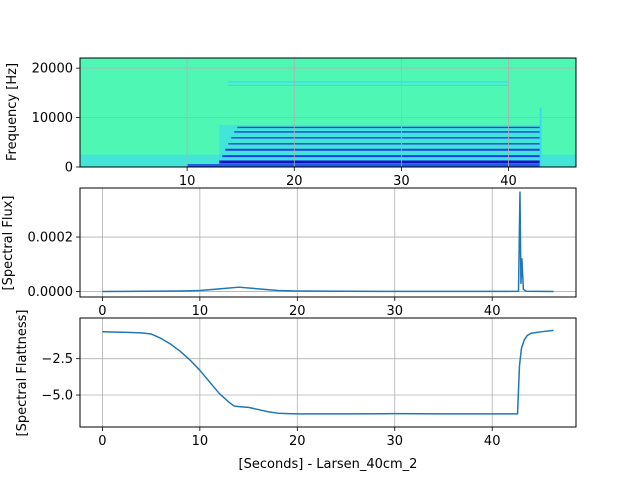 The width and height of the screenshot is (640, 480). What do you see at coordinates (69, 168) in the screenshot?
I see `y-tick-label: 0` at bounding box center [69, 168].